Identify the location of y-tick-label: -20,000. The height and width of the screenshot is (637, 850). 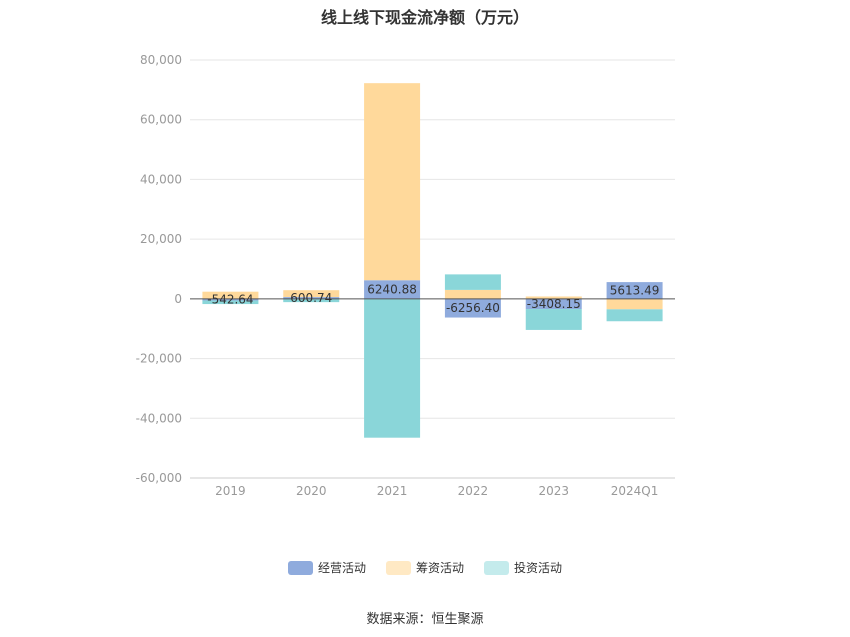
(159, 359).